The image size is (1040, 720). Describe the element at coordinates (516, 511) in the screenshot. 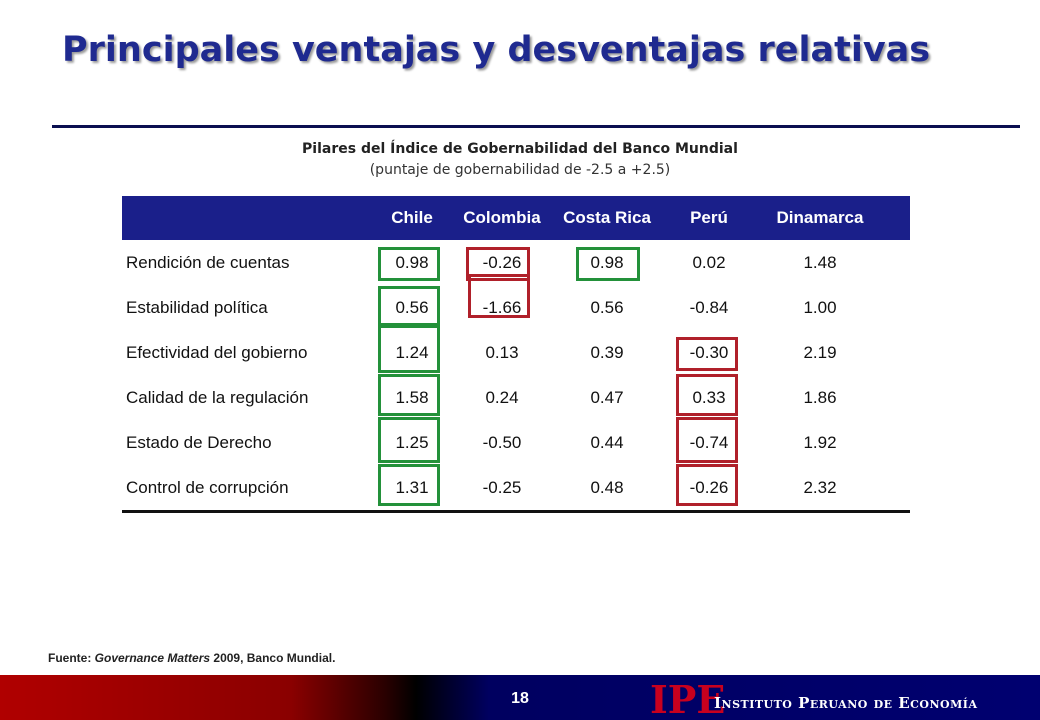

I see `table-bottom-rule` at that location.